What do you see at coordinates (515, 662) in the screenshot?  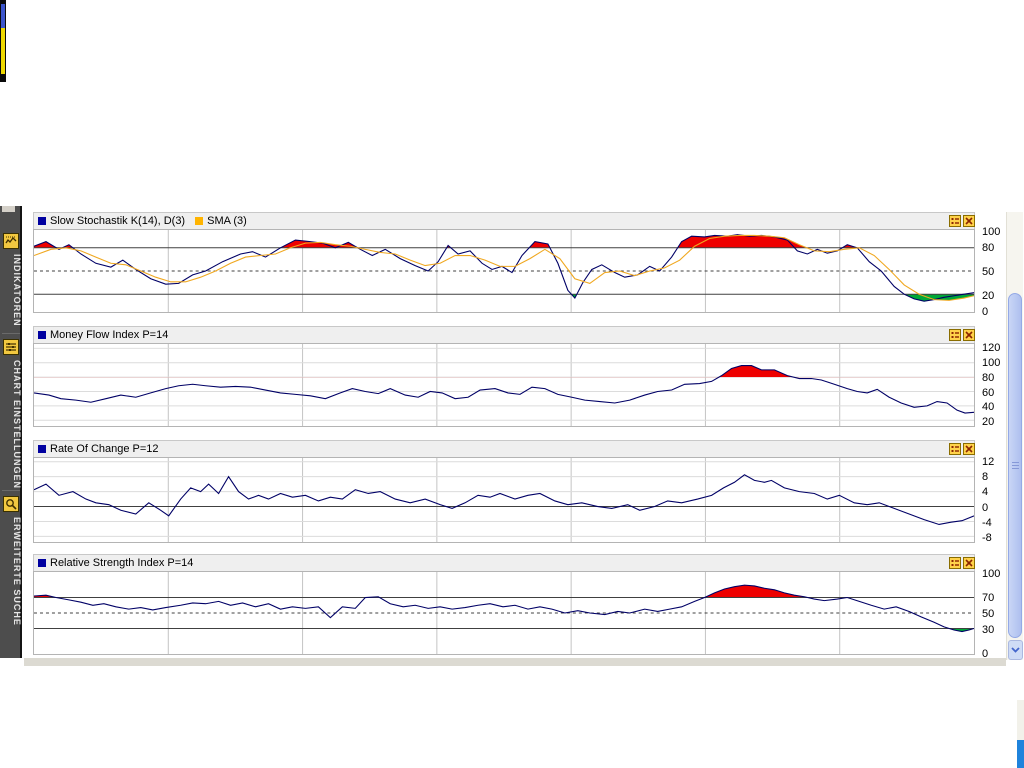 I see `chart-bottom-strip` at bounding box center [515, 662].